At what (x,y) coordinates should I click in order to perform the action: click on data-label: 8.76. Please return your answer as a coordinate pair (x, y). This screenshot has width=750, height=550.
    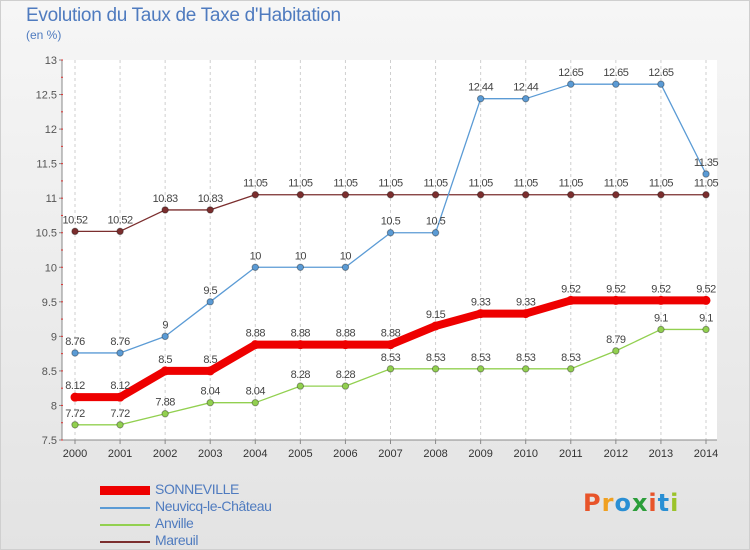
    Looking at the image, I should click on (120, 342).